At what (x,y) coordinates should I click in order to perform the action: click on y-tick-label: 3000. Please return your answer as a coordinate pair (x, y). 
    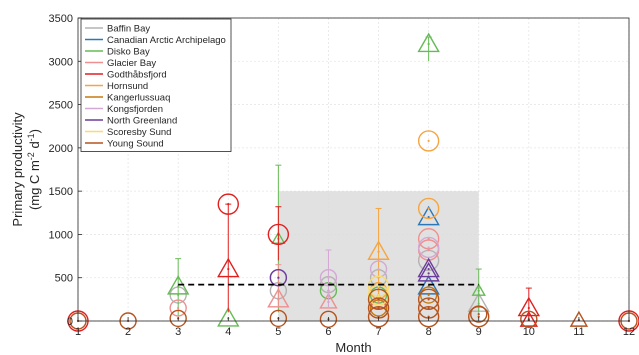
    Looking at the image, I should click on (61, 62).